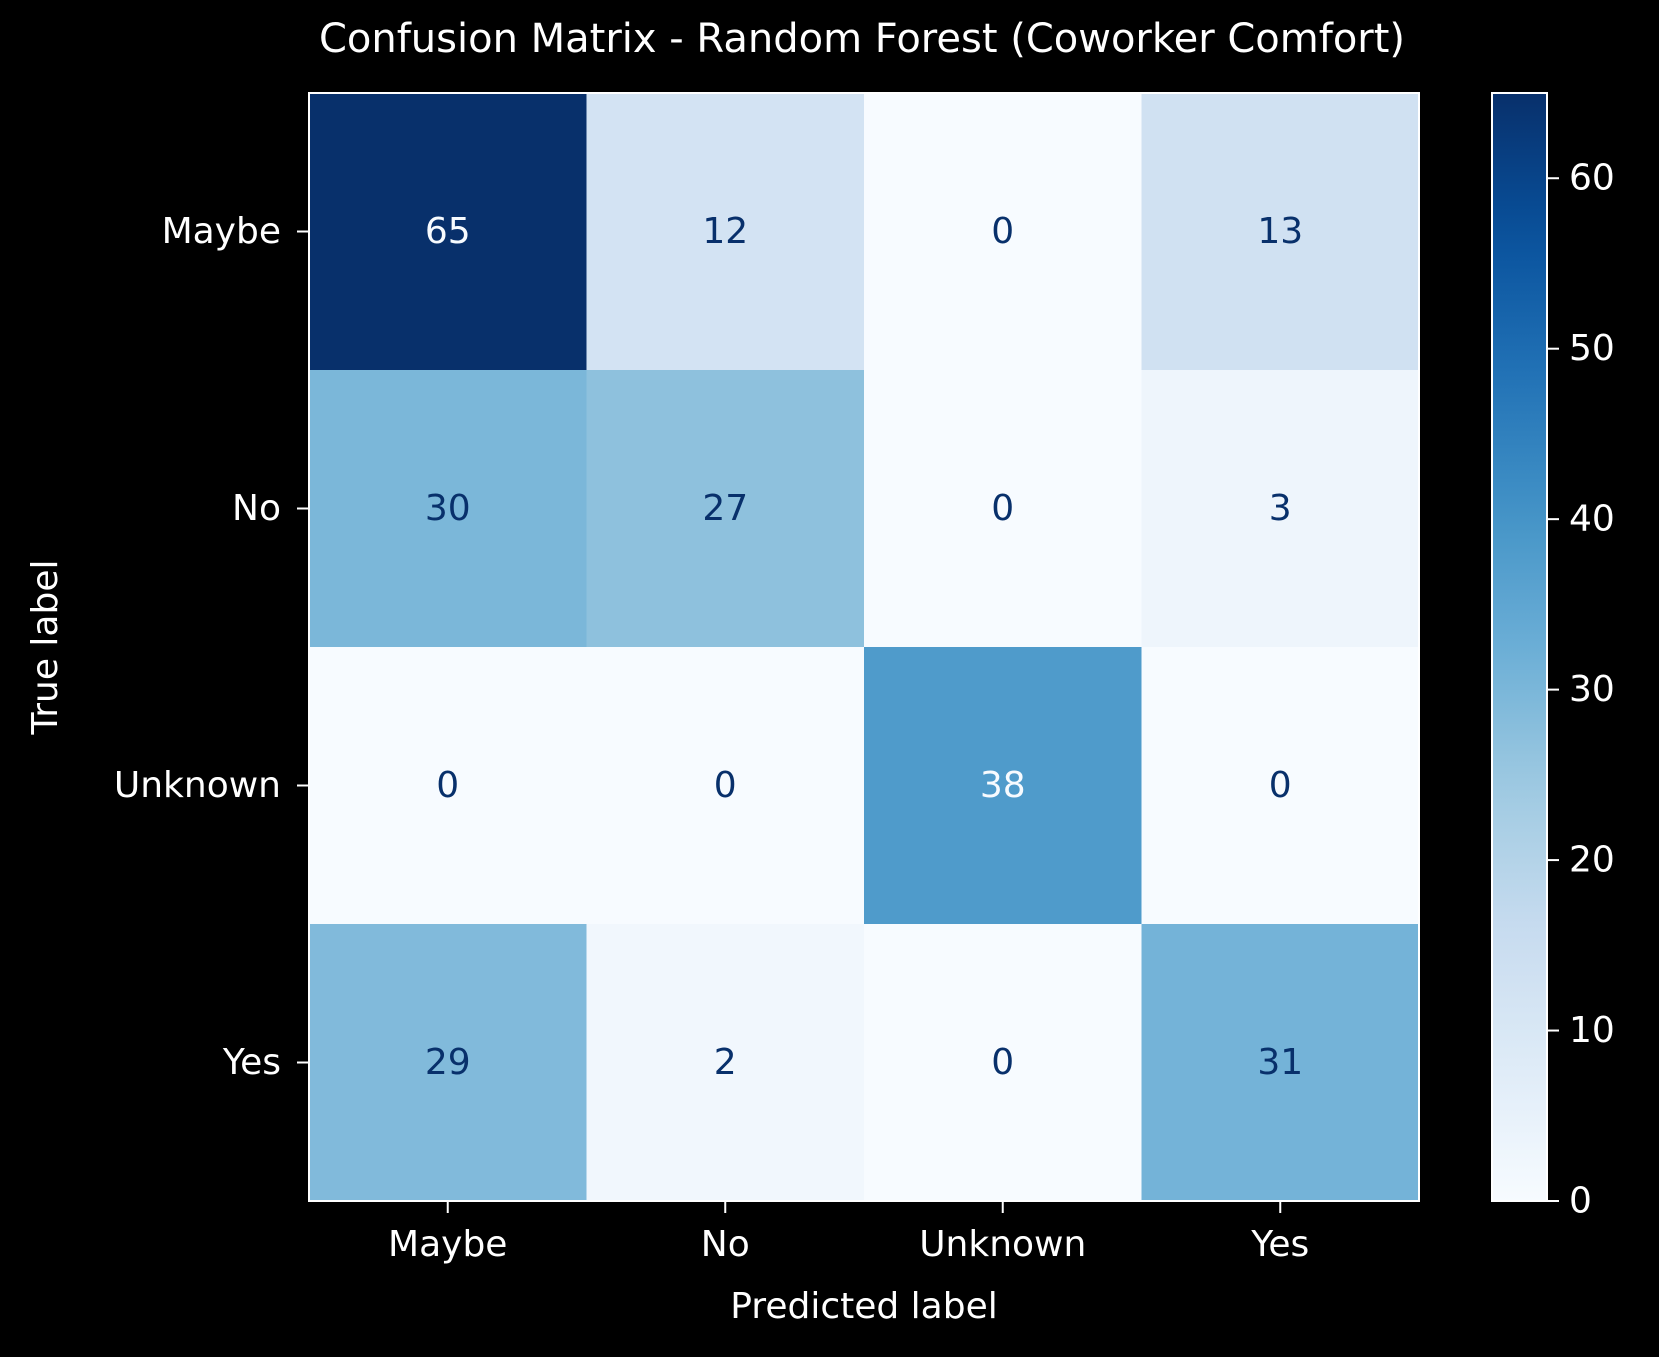 This screenshot has width=1659, height=1357. I want to click on colorbar-tick-label: 10, so click(1592, 1030).